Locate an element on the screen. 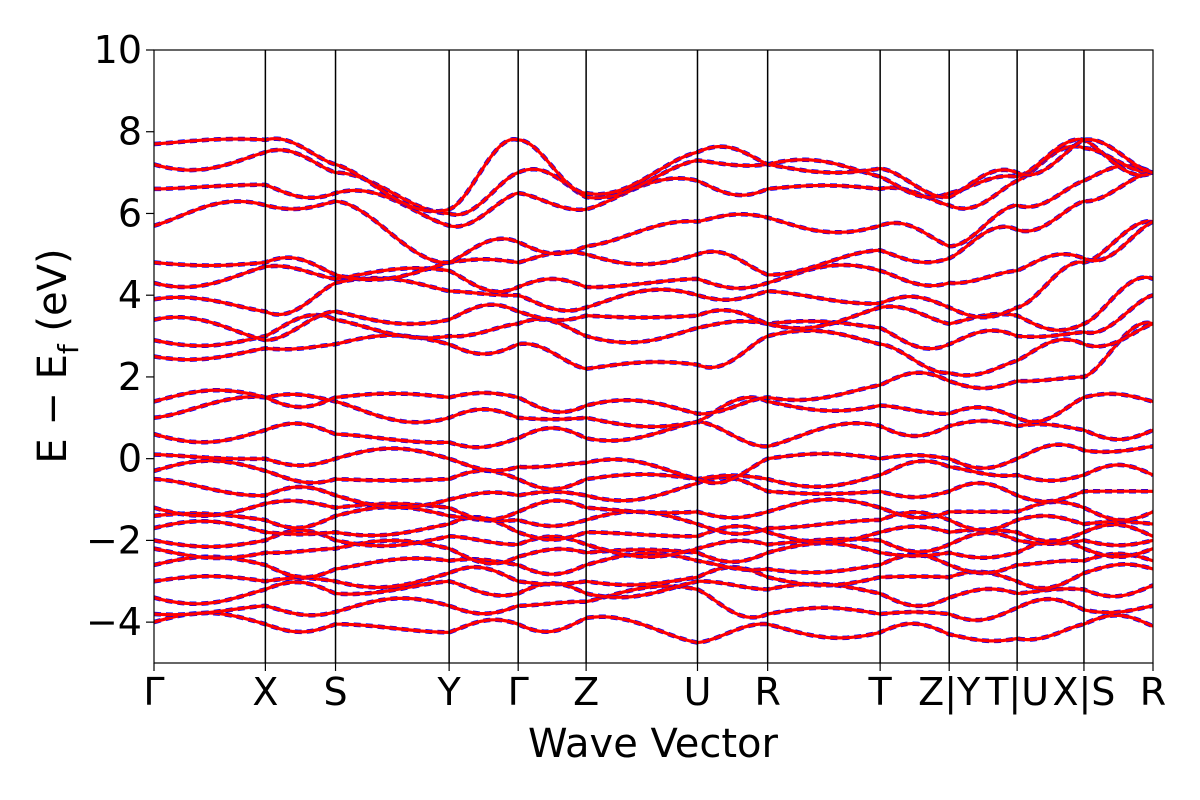 Image resolution: width=1200 pixels, height=800 pixels. y-tick-label: 10 is located at coordinates (118, 50).